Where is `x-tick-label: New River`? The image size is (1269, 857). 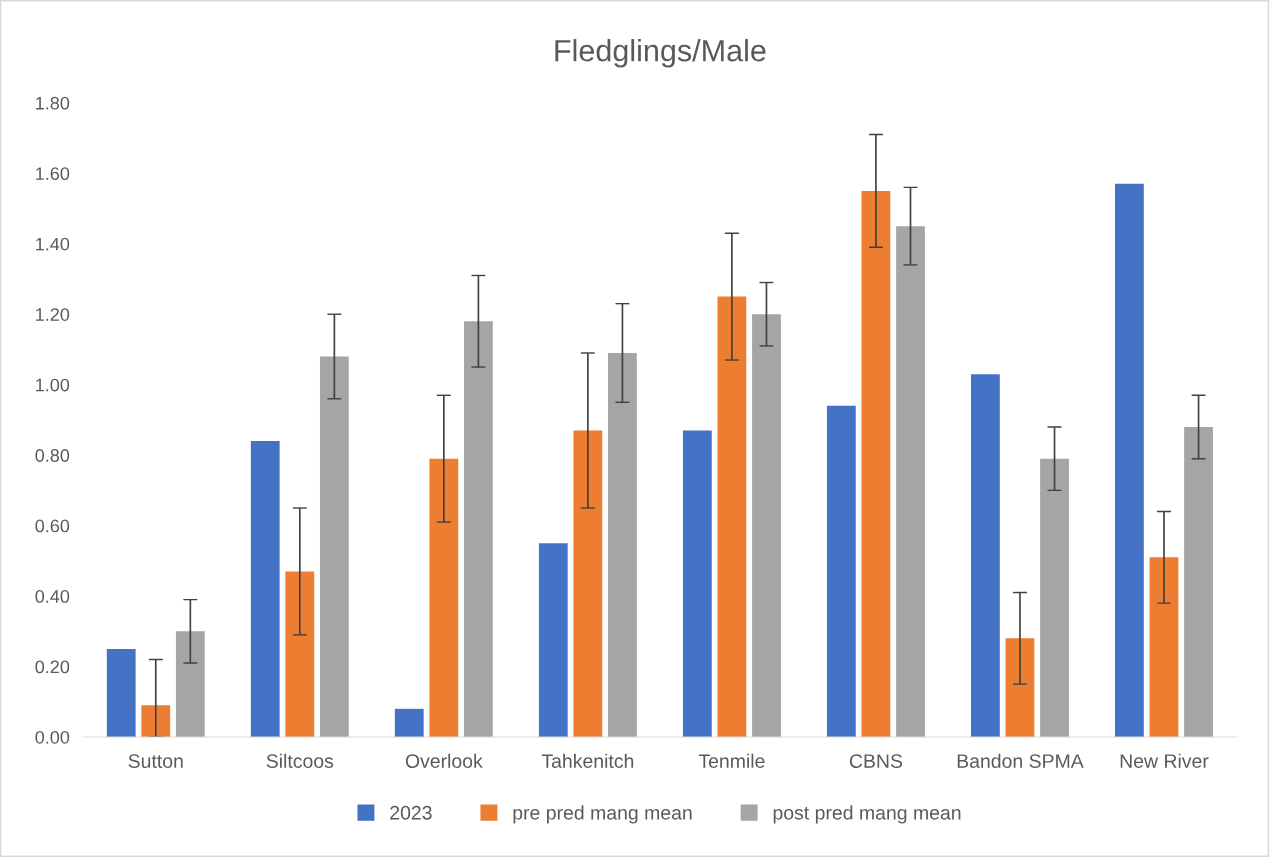 x-tick-label: New River is located at coordinates (1164, 760).